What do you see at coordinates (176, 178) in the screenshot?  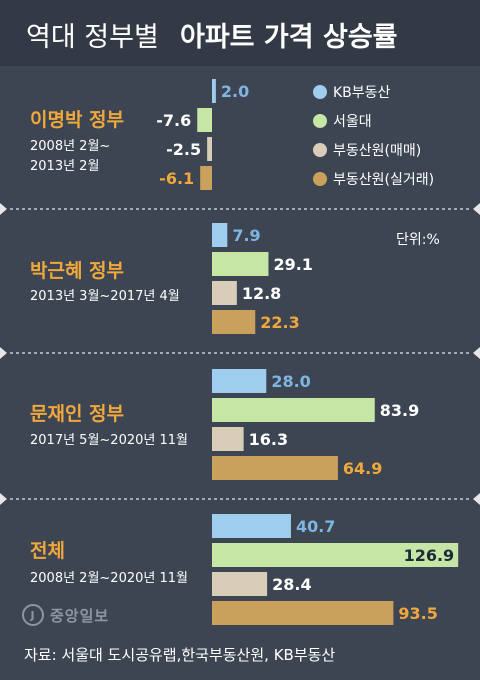 I see `data-label: -6.1` at bounding box center [176, 178].